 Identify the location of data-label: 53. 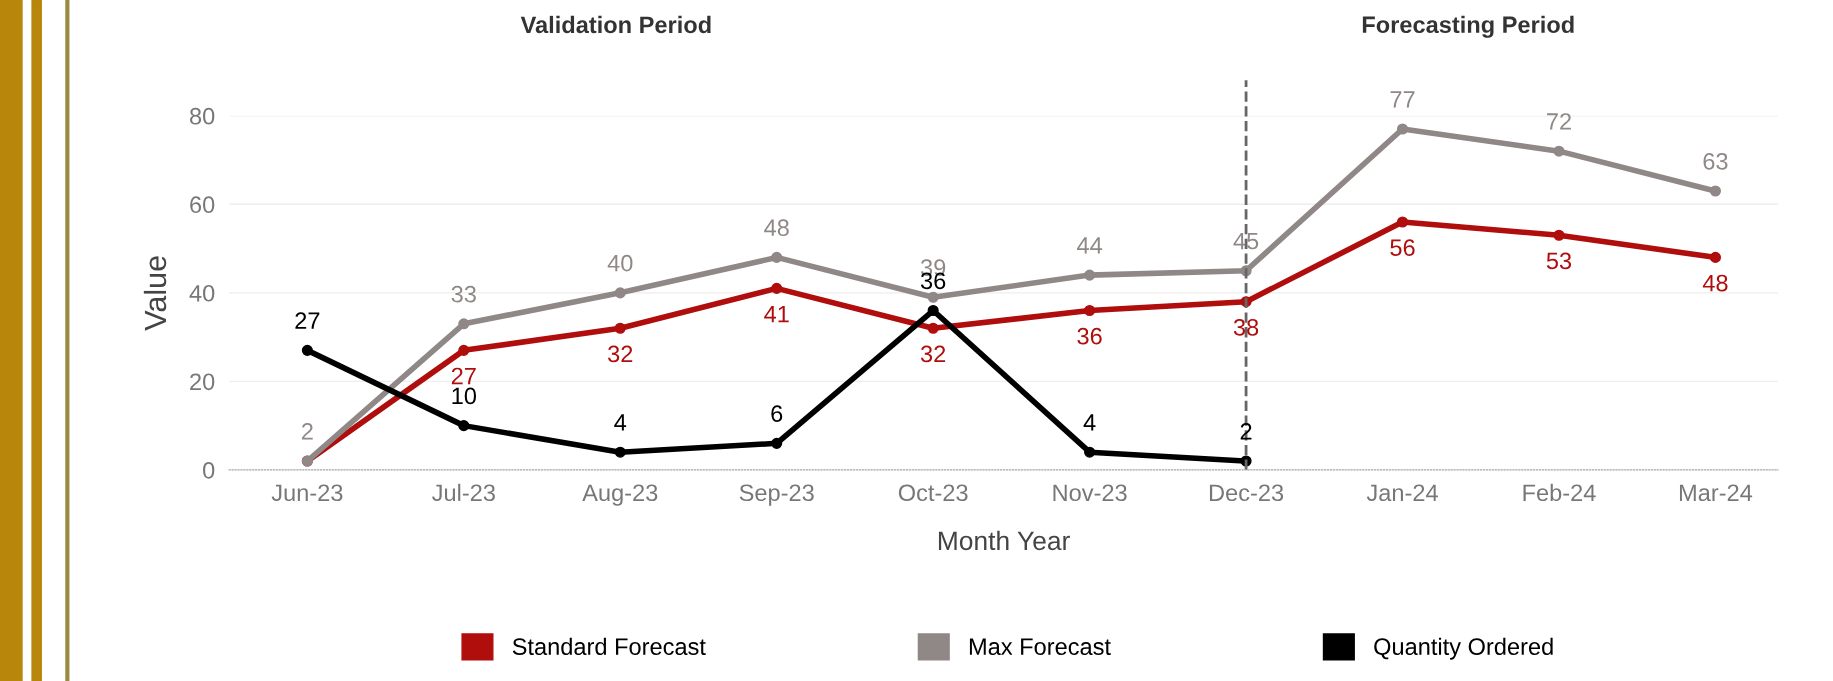
(1559, 261).